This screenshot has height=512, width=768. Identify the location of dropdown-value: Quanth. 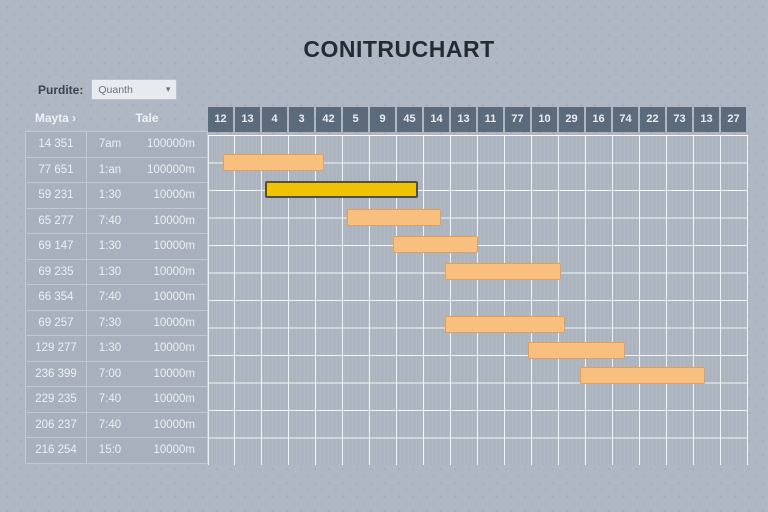
(115, 89).